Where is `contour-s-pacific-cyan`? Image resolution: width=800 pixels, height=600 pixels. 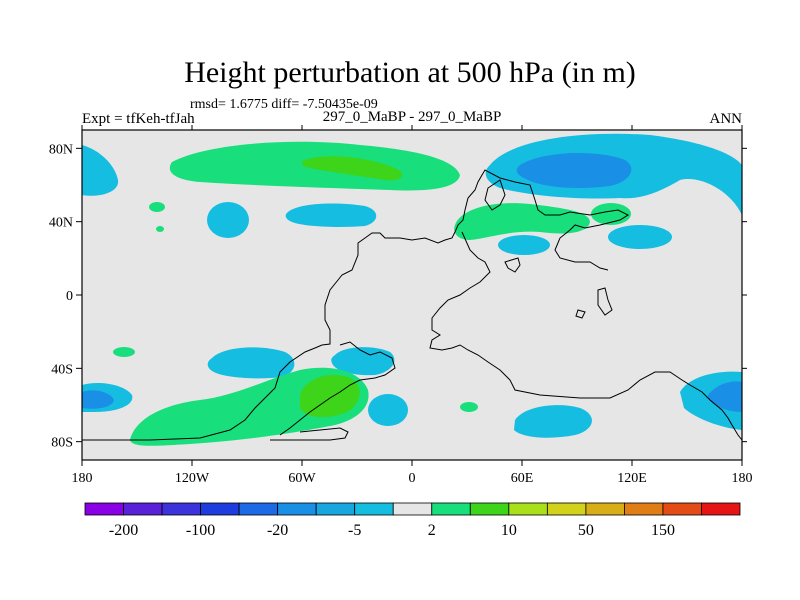 contour-s-pacific-cyan is located at coordinates (251, 363).